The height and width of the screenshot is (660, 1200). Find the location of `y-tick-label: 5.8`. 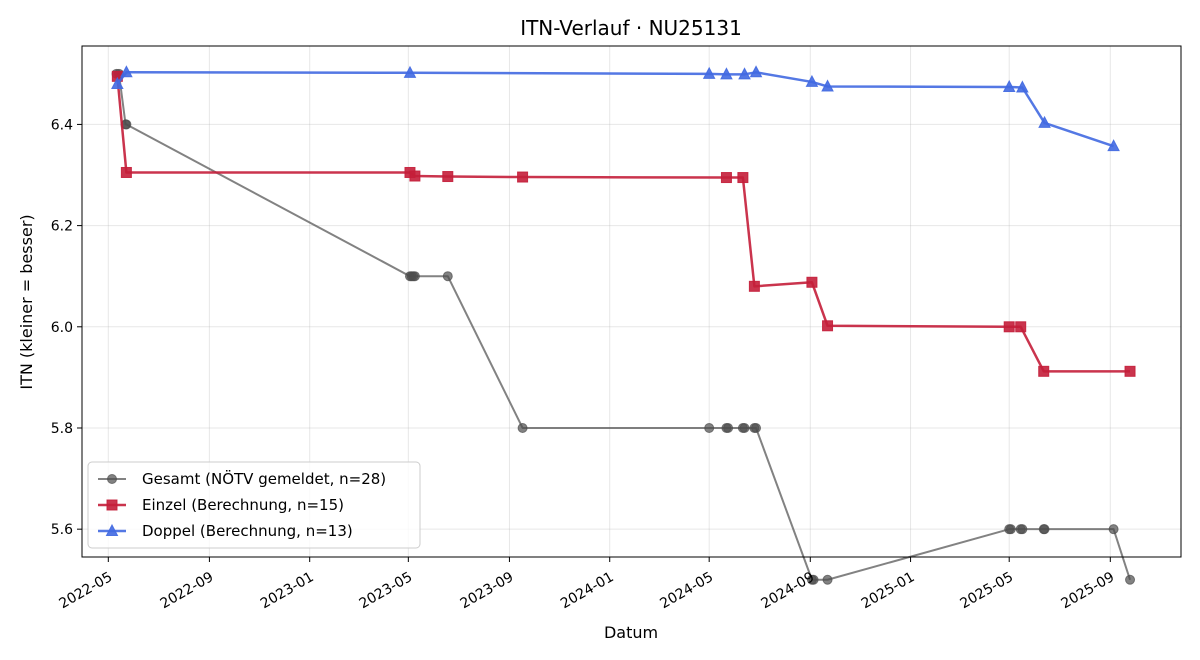

y-tick-label: 5.8 is located at coordinates (62, 429).